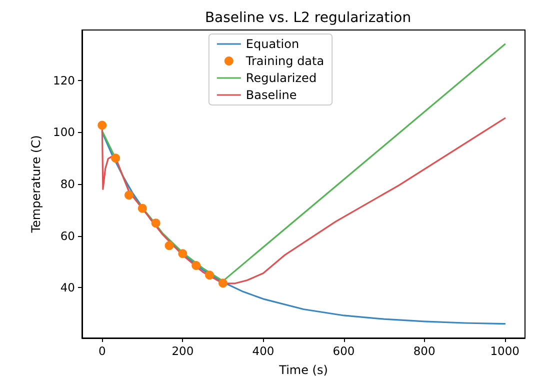 The image size is (541, 392). Describe the element at coordinates (67, 184) in the screenshot. I see `y-tick-label: 80` at that location.